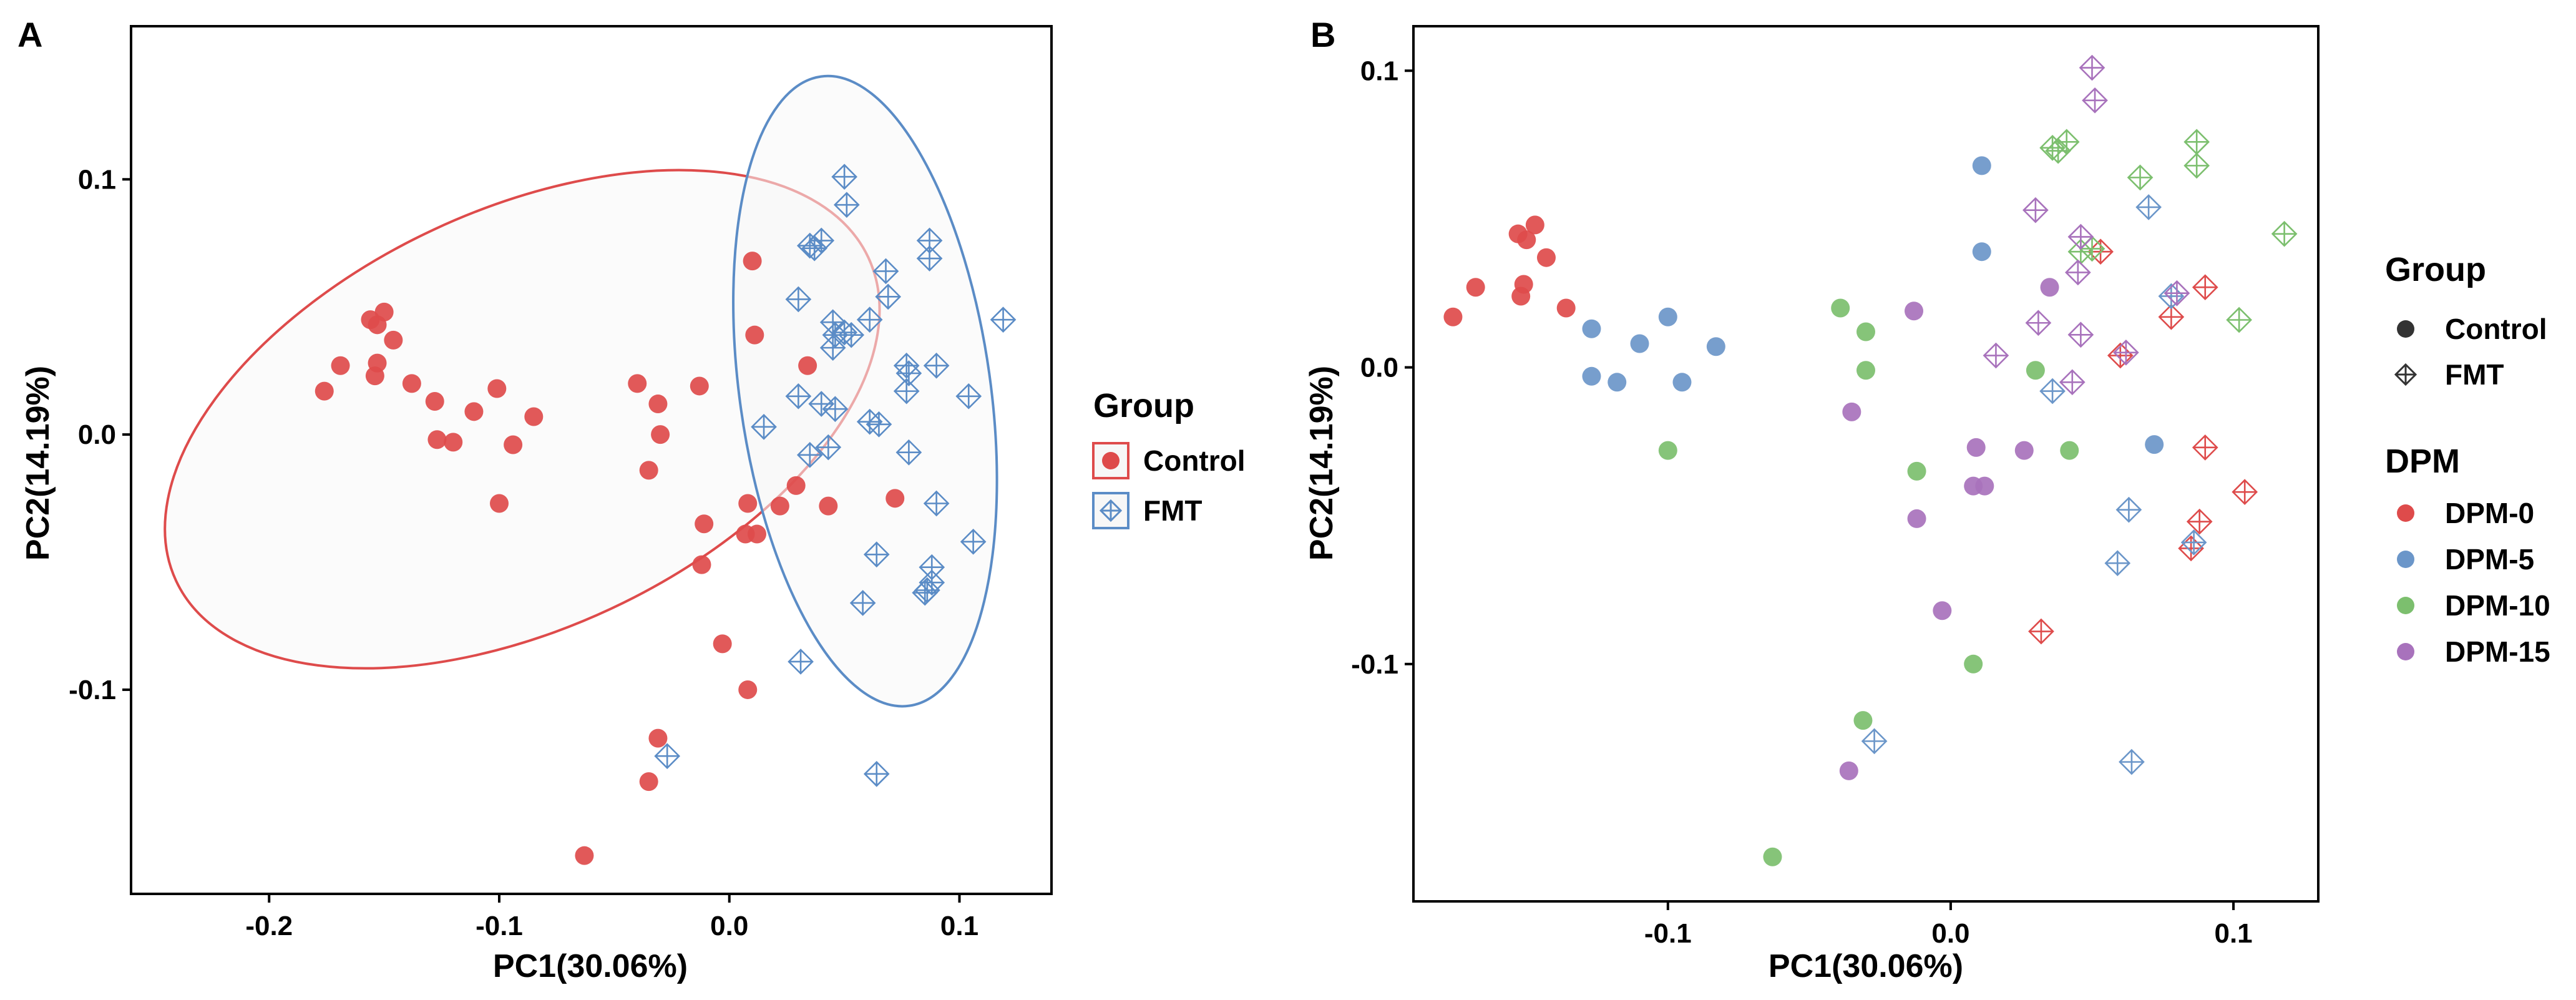 This screenshot has width=2576, height=1000. Describe the element at coordinates (2405, 605) in the screenshot. I see `legend-b-dpm10-marker` at that location.